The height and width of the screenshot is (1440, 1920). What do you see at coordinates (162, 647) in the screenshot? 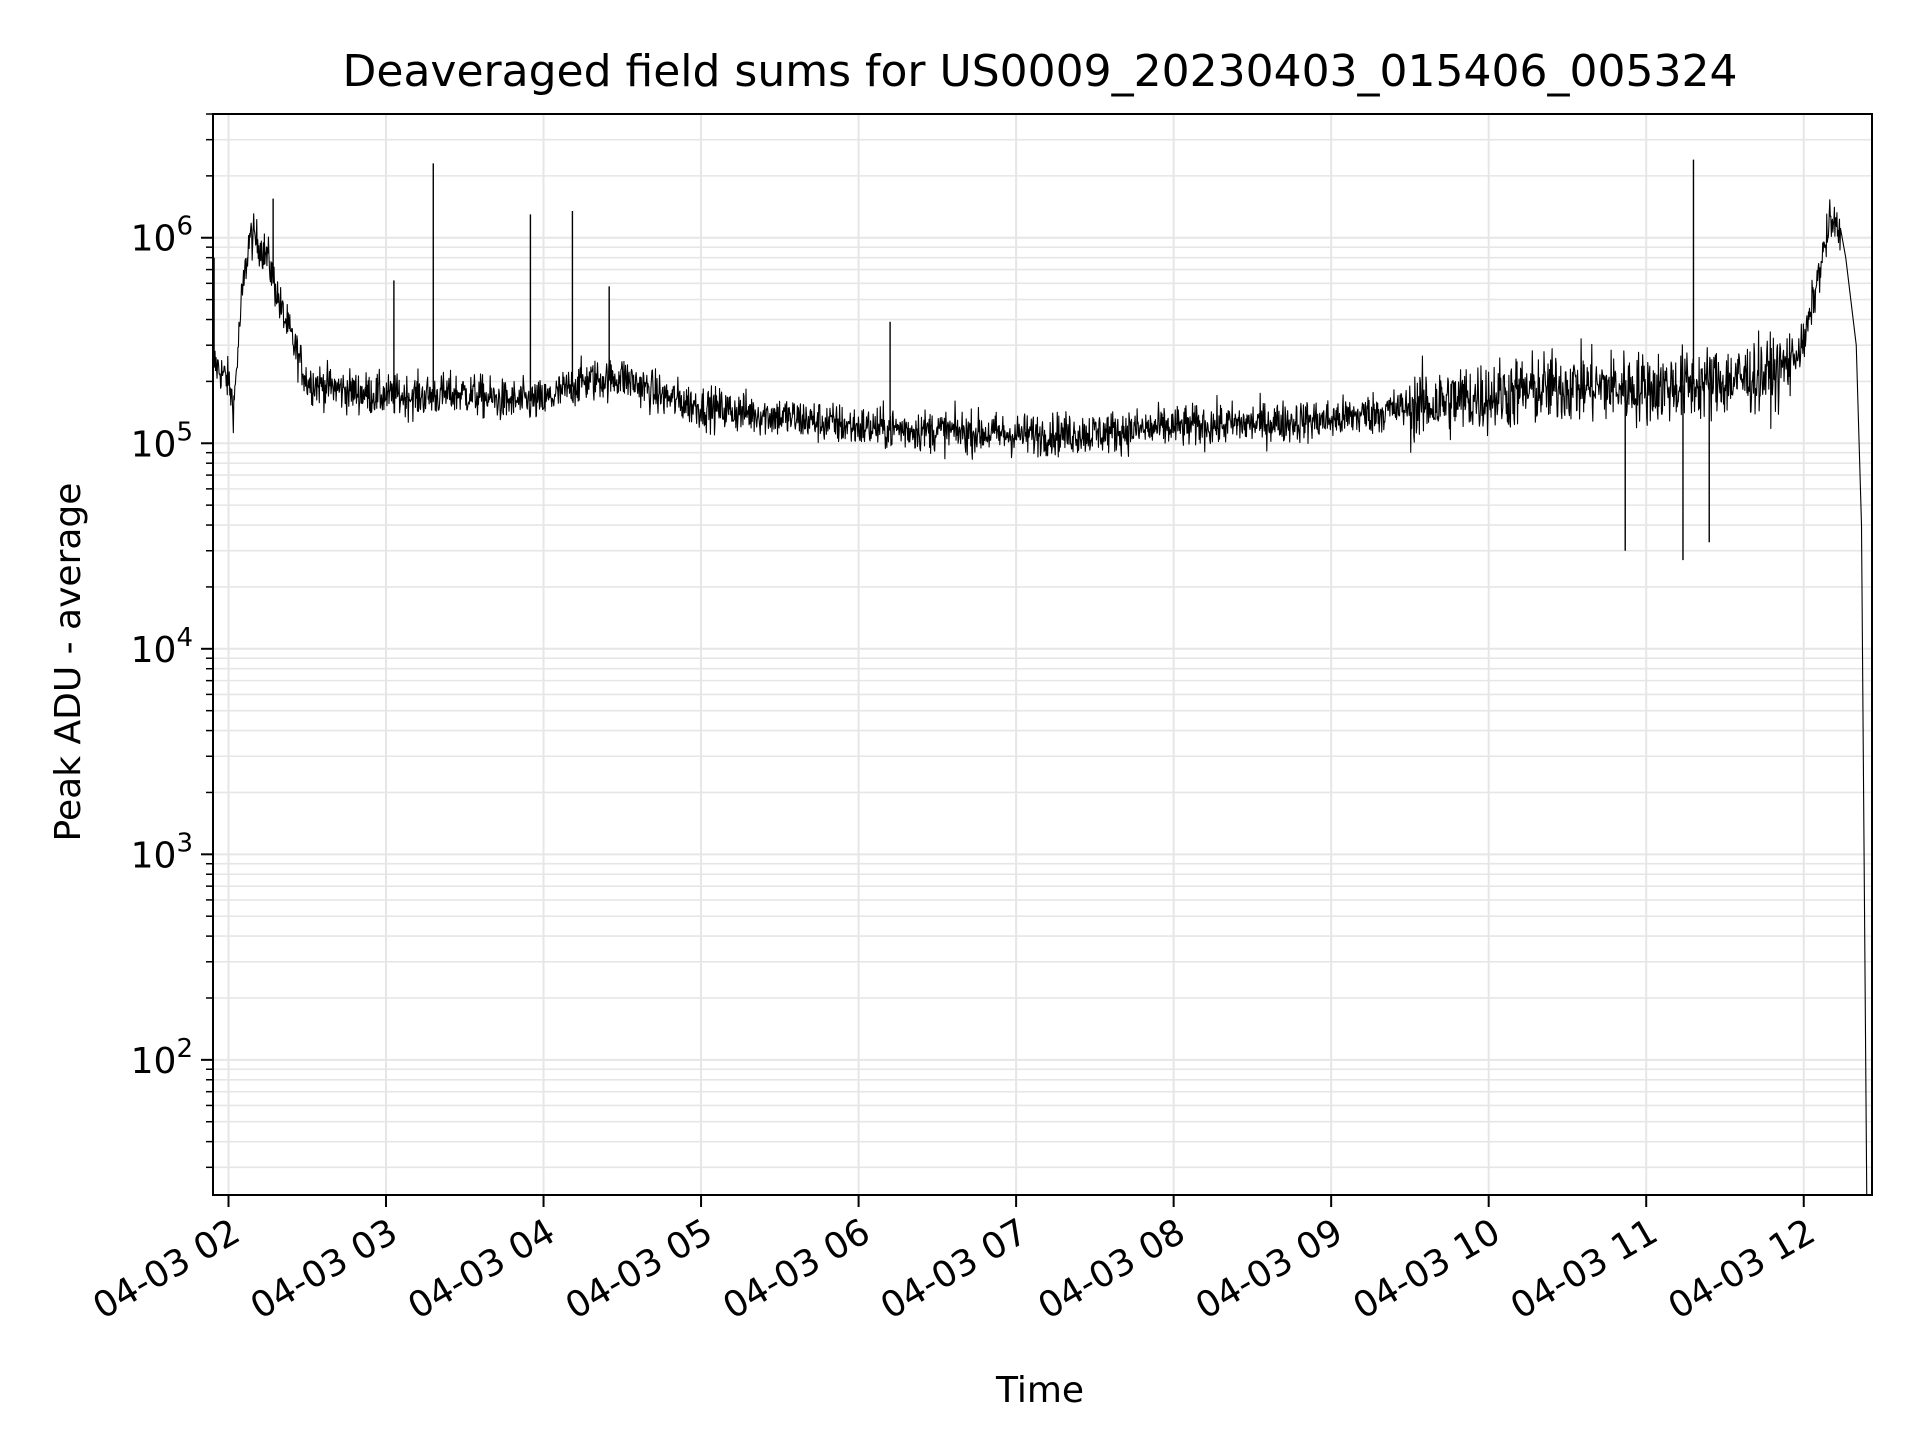
I see `y-tick-label: 10⁴` at bounding box center [162, 647].